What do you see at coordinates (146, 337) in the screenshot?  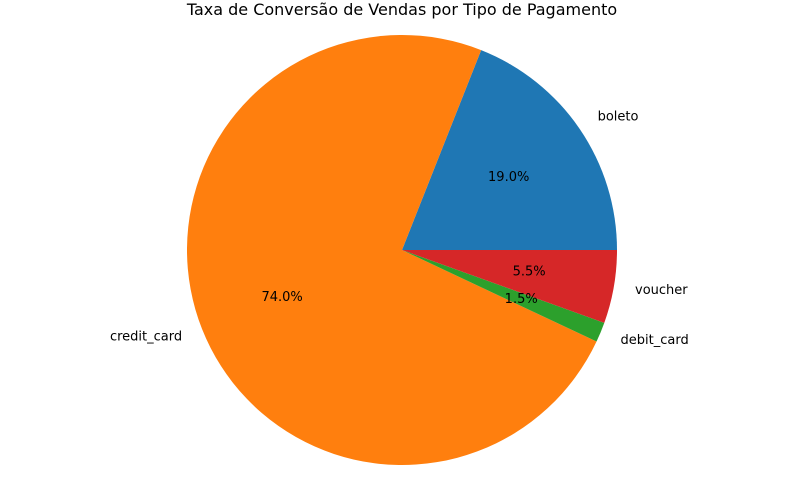 I see `slice-label-credit-card: credit_card` at bounding box center [146, 337].